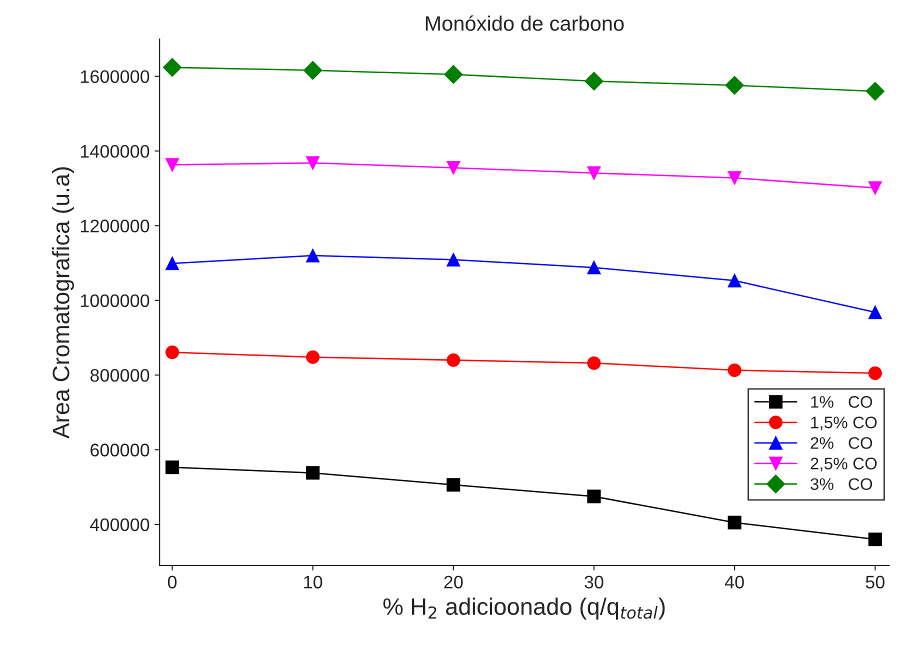  What do you see at coordinates (453, 582) in the screenshot?
I see `x-tick-label: 20` at bounding box center [453, 582].